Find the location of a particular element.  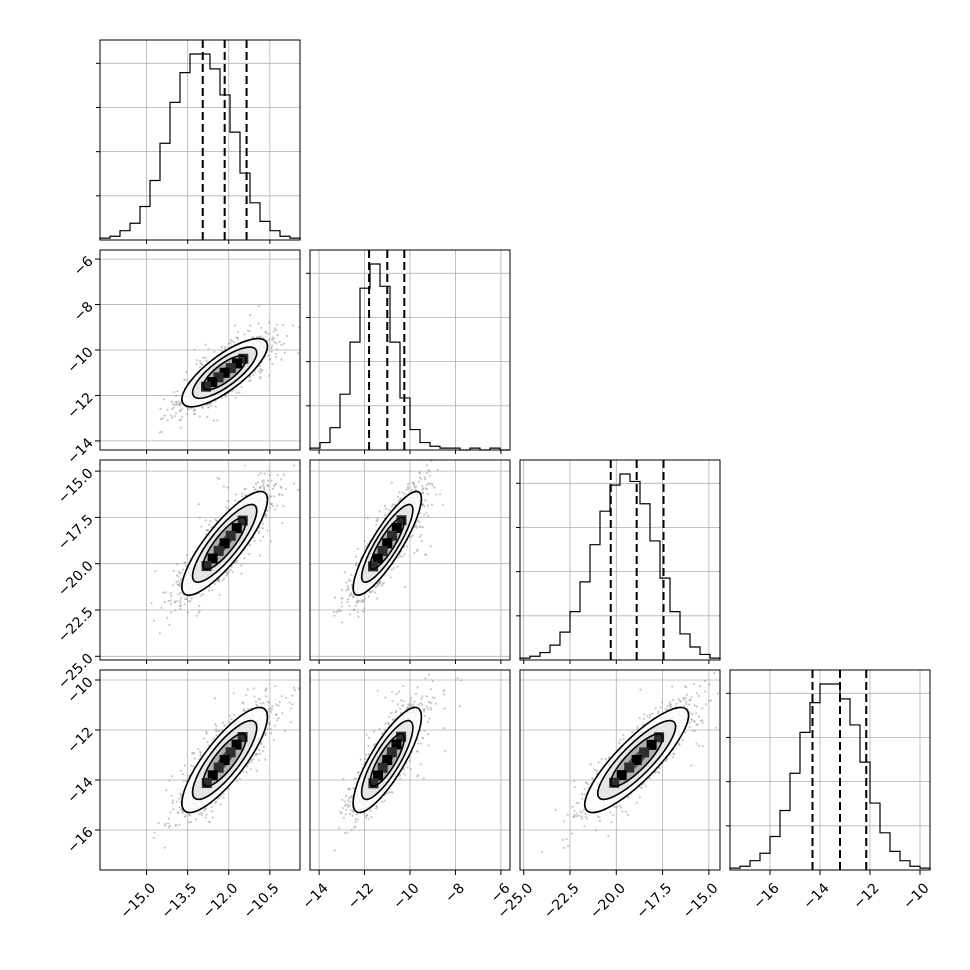

density is located at coordinates (206, 350).